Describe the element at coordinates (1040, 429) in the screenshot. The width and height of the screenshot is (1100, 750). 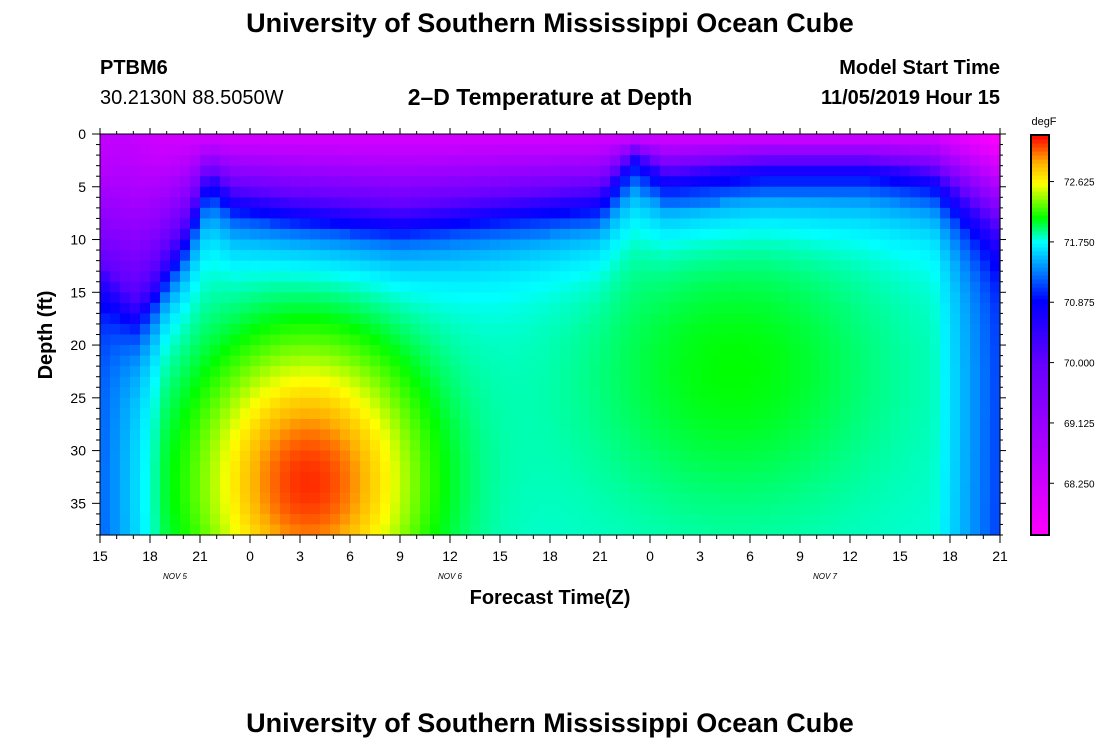
I see `colorbar-segment` at that location.